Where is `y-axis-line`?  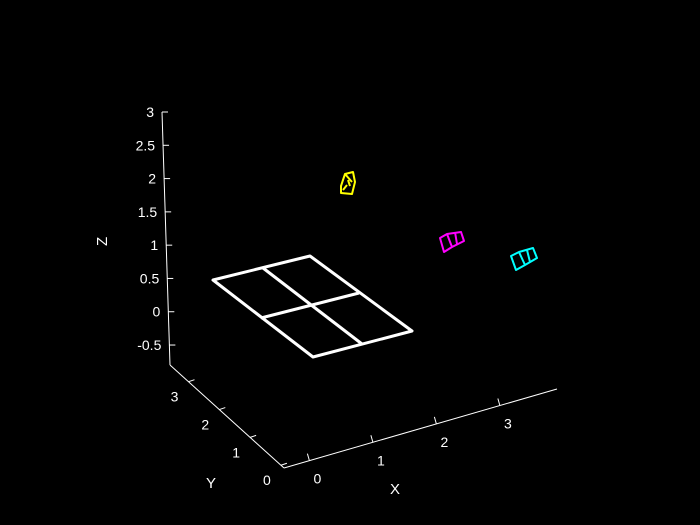 y-axis-line is located at coordinates (227, 416).